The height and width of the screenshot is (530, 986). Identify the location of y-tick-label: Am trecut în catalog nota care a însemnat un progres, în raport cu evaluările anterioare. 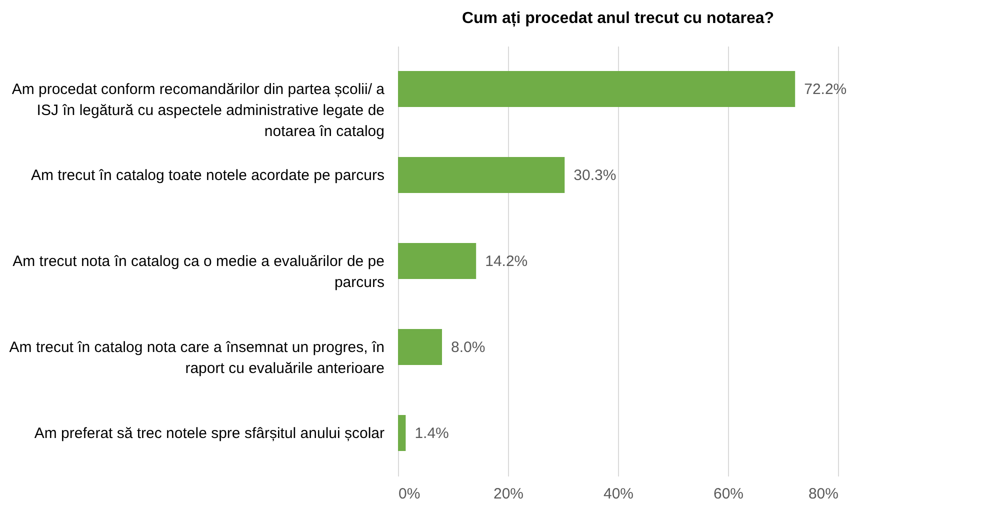
(196, 358).